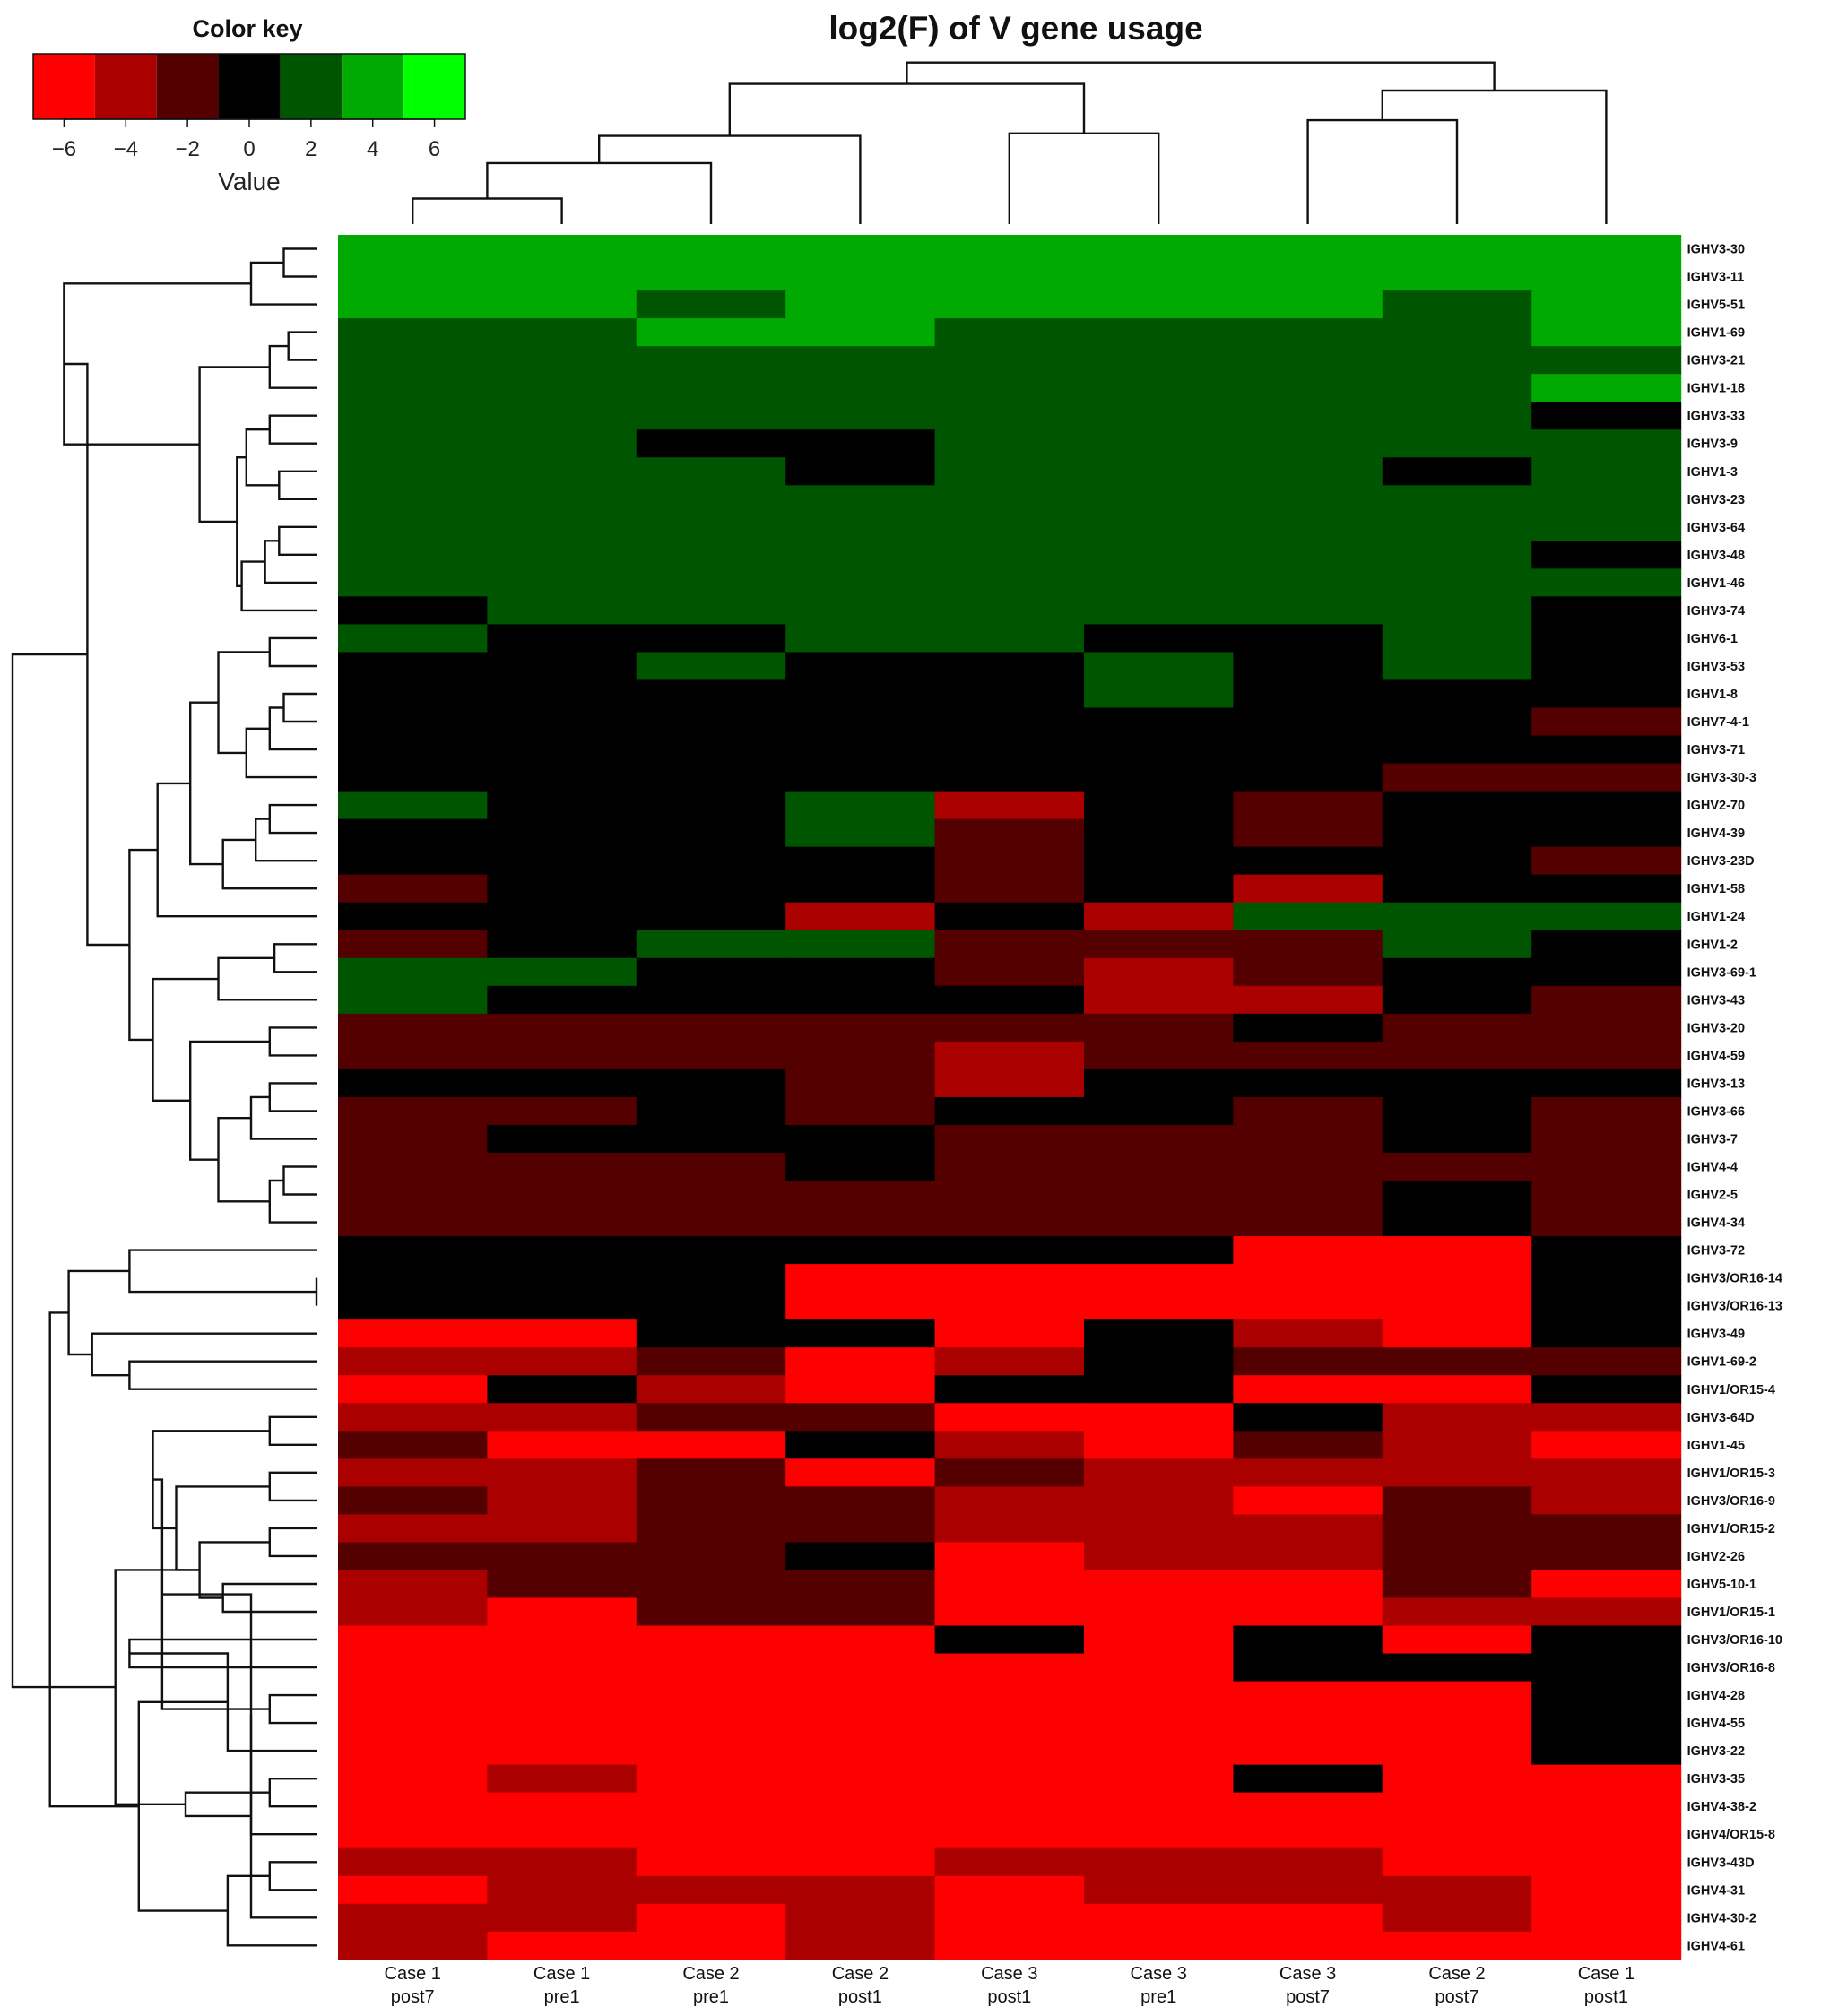 This screenshot has width=1821, height=2016. I want to click on row-label: IGHV3/OR16-13, so click(1734, 1307).